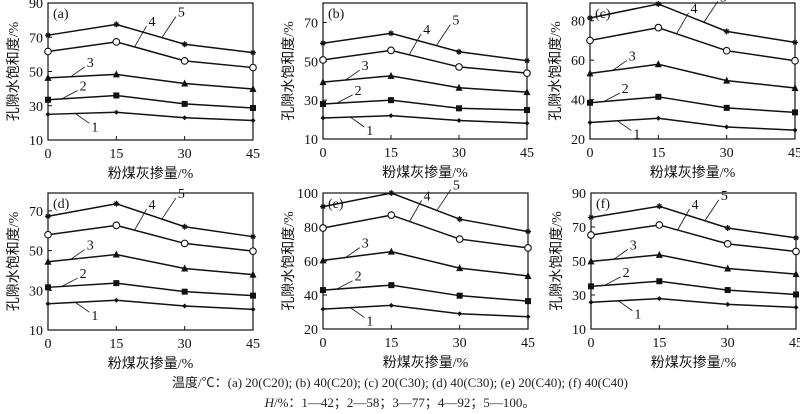 This screenshot has width=800, height=414. Describe the element at coordinates (269, 402) in the screenshot. I see `caption-var: H` at that location.